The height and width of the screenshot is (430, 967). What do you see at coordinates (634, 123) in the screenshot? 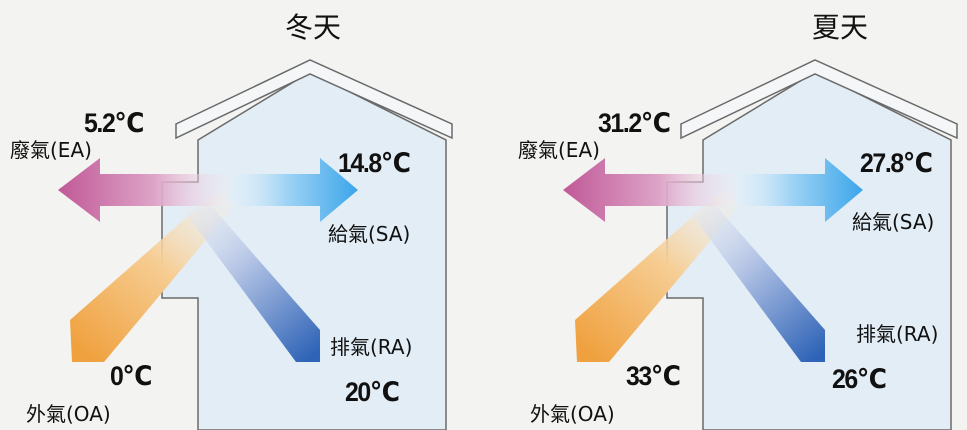
I see `exhaust-temp-summer: 31.2℃` at bounding box center [634, 123].